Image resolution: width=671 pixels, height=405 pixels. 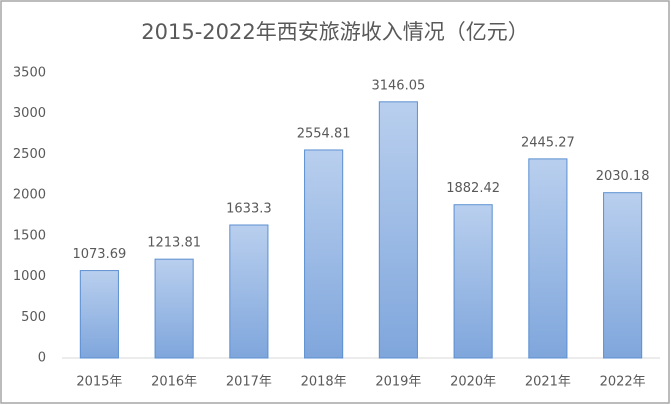 What do you see at coordinates (33, 317) in the screenshot?
I see `y-tick-label: 500` at bounding box center [33, 317].